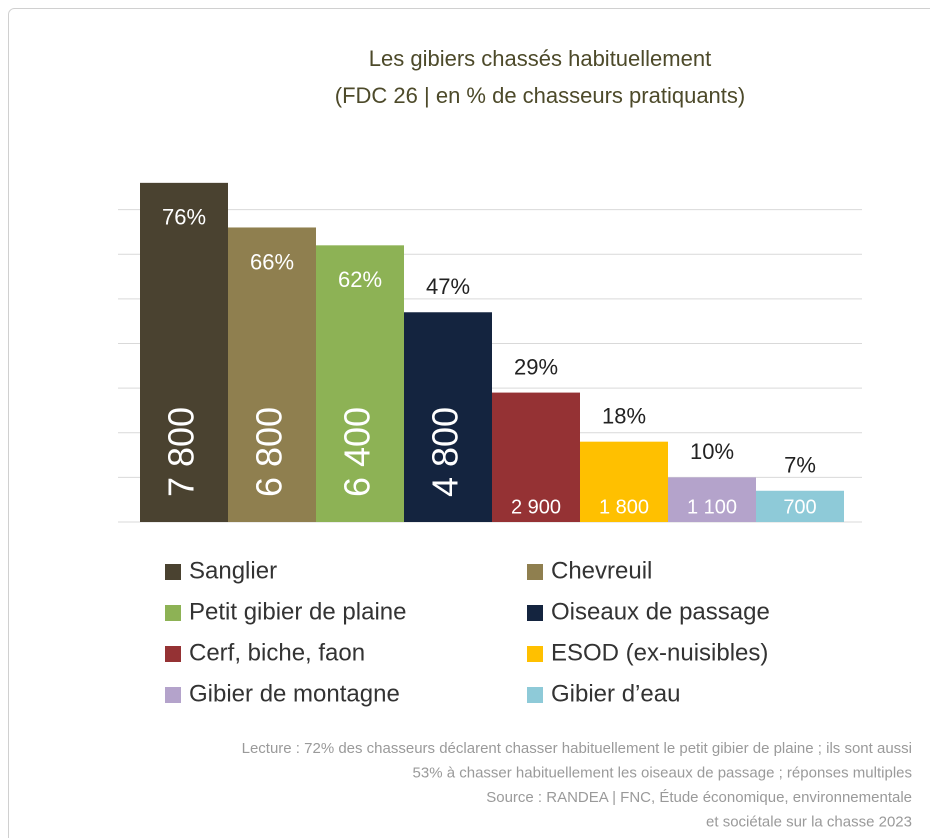  What do you see at coordinates (540, 95) in the screenshot?
I see `chart-subtitle: (FDC 26 | en % de chasseurs pratiquants)` at bounding box center [540, 95].